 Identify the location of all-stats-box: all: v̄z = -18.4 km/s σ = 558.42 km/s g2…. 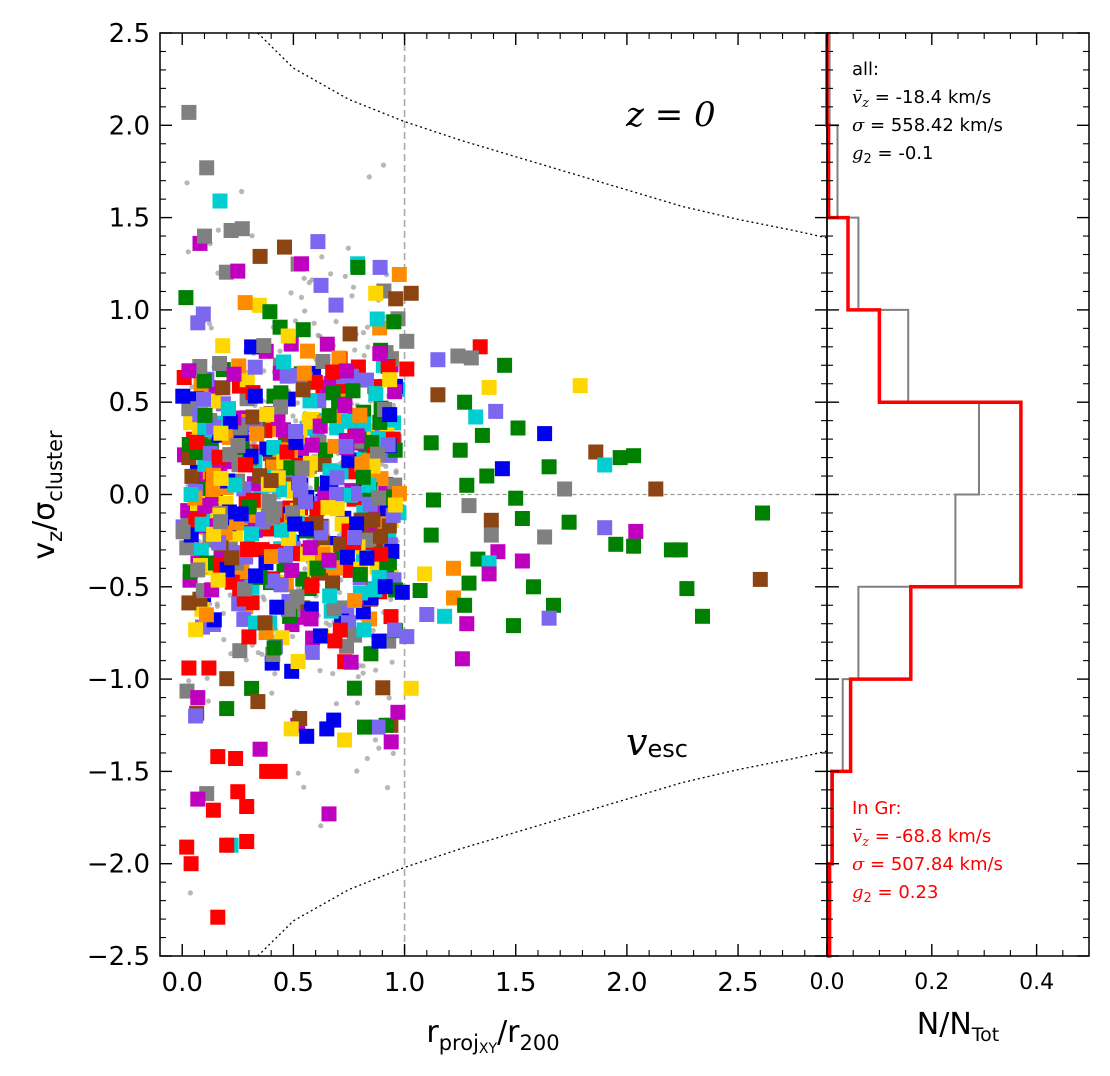
(927, 113).